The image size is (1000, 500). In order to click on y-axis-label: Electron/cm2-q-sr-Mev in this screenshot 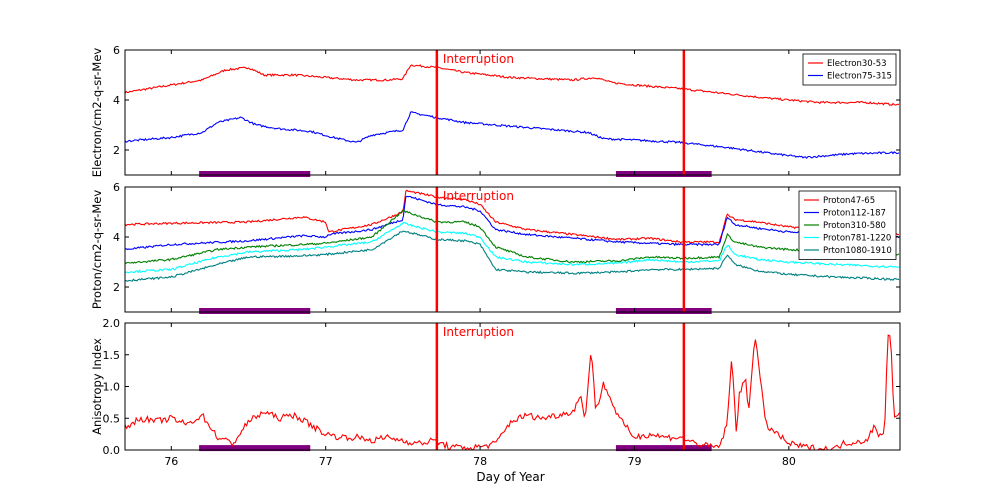, I will do `click(97, 113)`.